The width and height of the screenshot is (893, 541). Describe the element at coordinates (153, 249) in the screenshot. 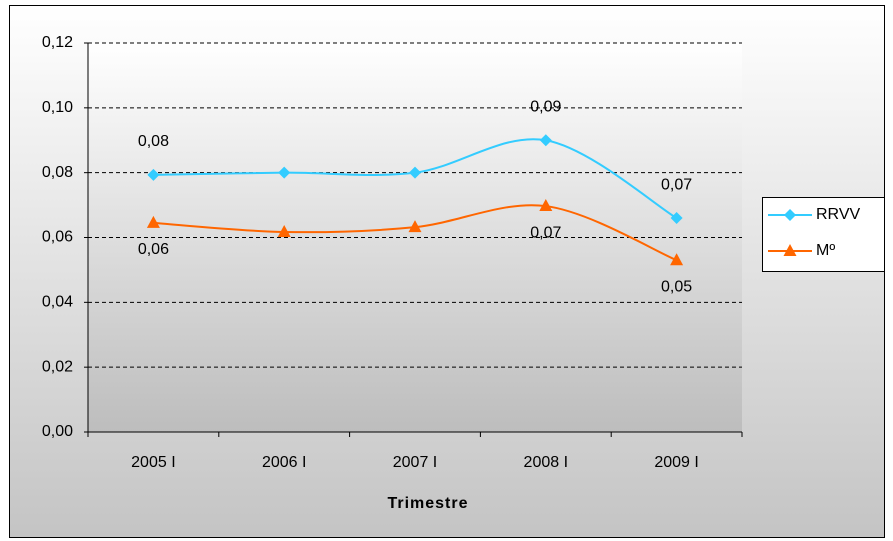

I see `data-label: 0,06` at that location.